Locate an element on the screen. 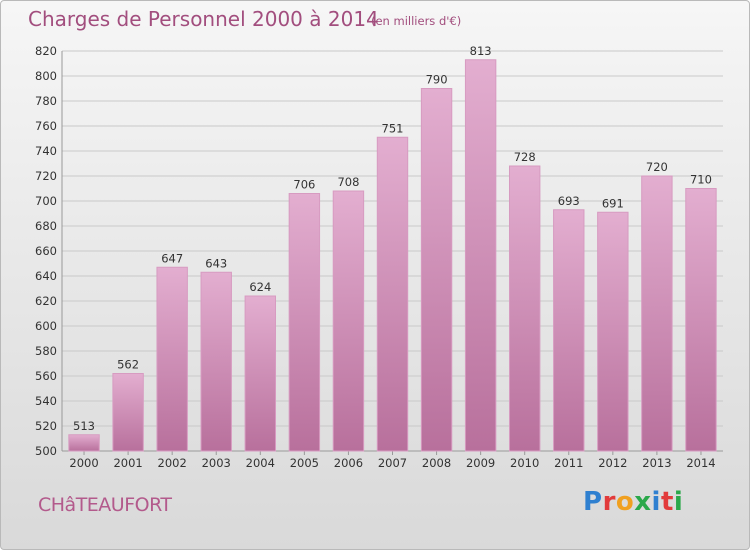  data-label: 751 is located at coordinates (393, 128).